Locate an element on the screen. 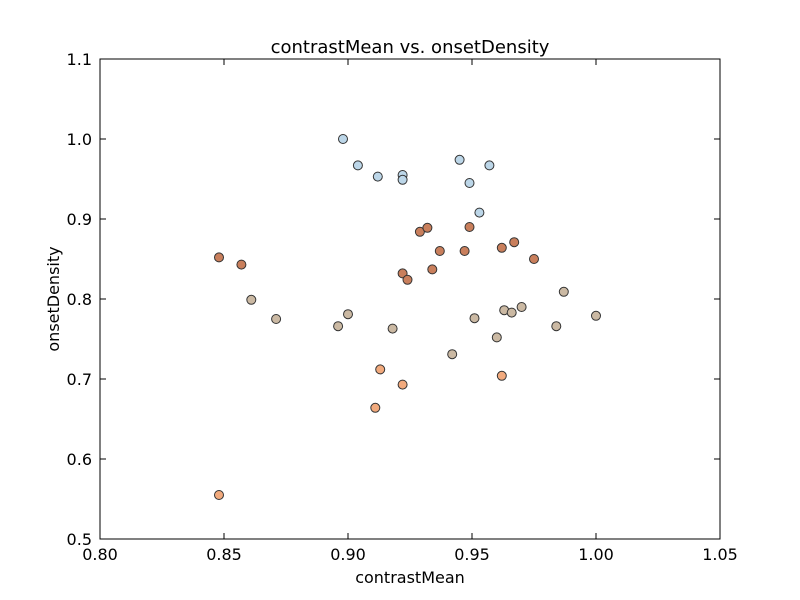 Image resolution: width=800 pixels, height=600 pixels. y-tick-label: 1.0 is located at coordinates (79, 139).